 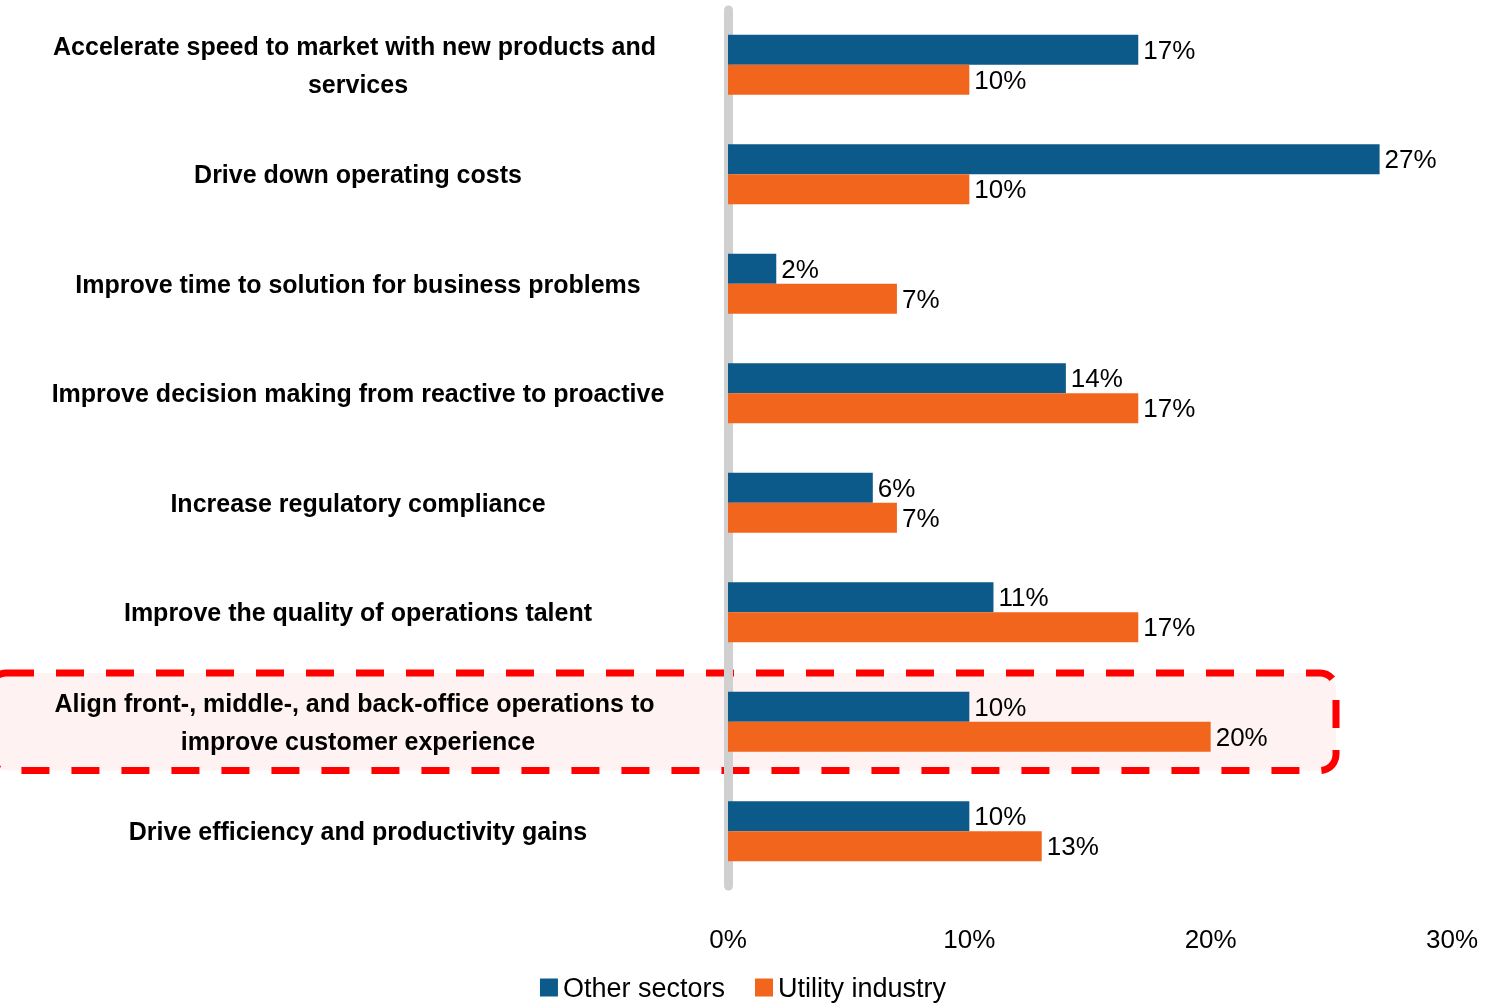 What do you see at coordinates (358, 64) in the screenshot?
I see `y-tick-label: Accelerate speed to market with new products and services` at bounding box center [358, 64].